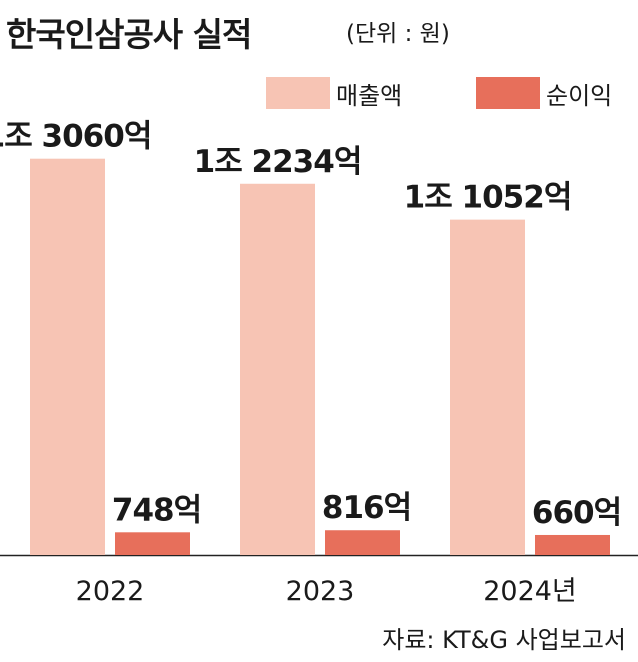 This screenshot has height=662, width=638. Describe the element at coordinates (298, 93) in the screenshot. I see `legend-swatch-revenue` at that location.